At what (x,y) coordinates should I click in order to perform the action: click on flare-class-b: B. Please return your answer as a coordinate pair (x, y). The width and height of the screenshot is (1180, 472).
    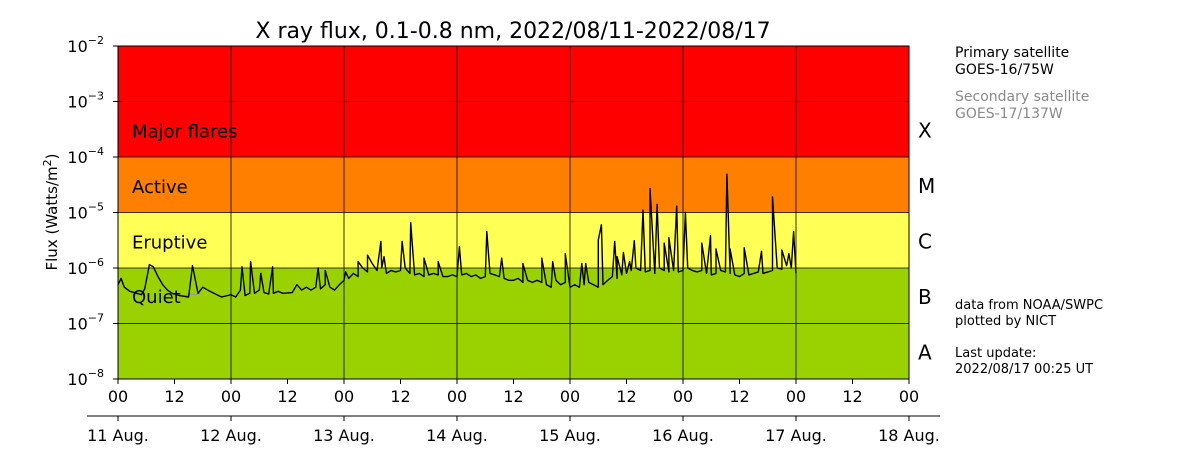
    Looking at the image, I should click on (925, 297).